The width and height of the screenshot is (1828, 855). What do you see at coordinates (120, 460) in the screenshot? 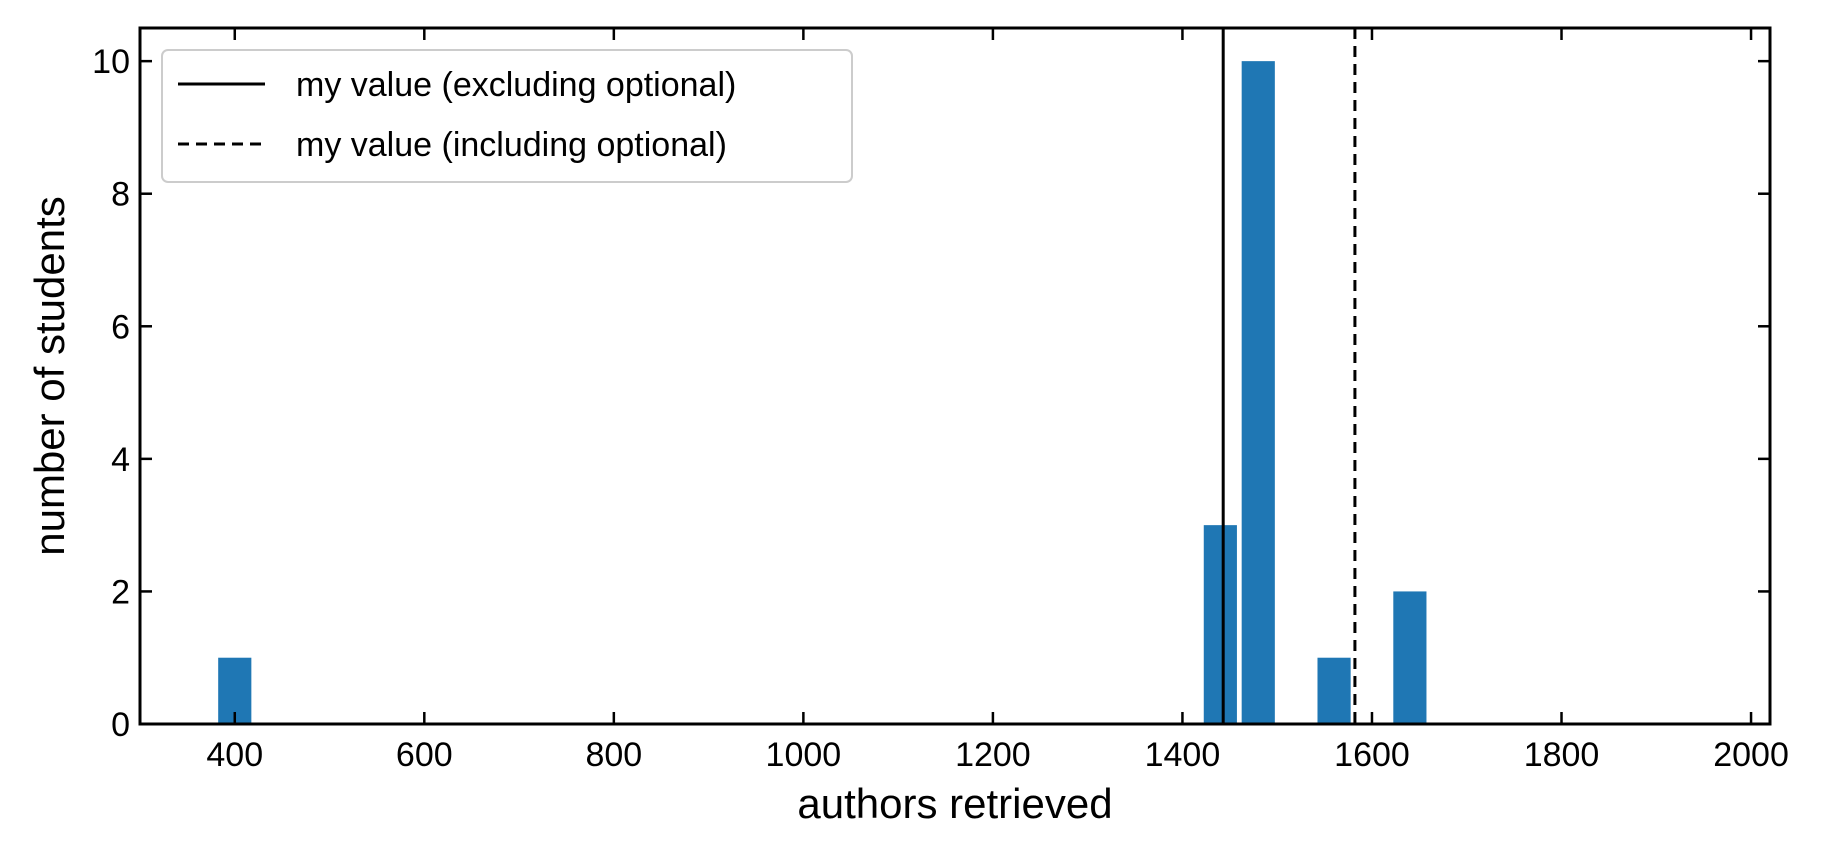
I see `y-tick-label: 4` at bounding box center [120, 460].